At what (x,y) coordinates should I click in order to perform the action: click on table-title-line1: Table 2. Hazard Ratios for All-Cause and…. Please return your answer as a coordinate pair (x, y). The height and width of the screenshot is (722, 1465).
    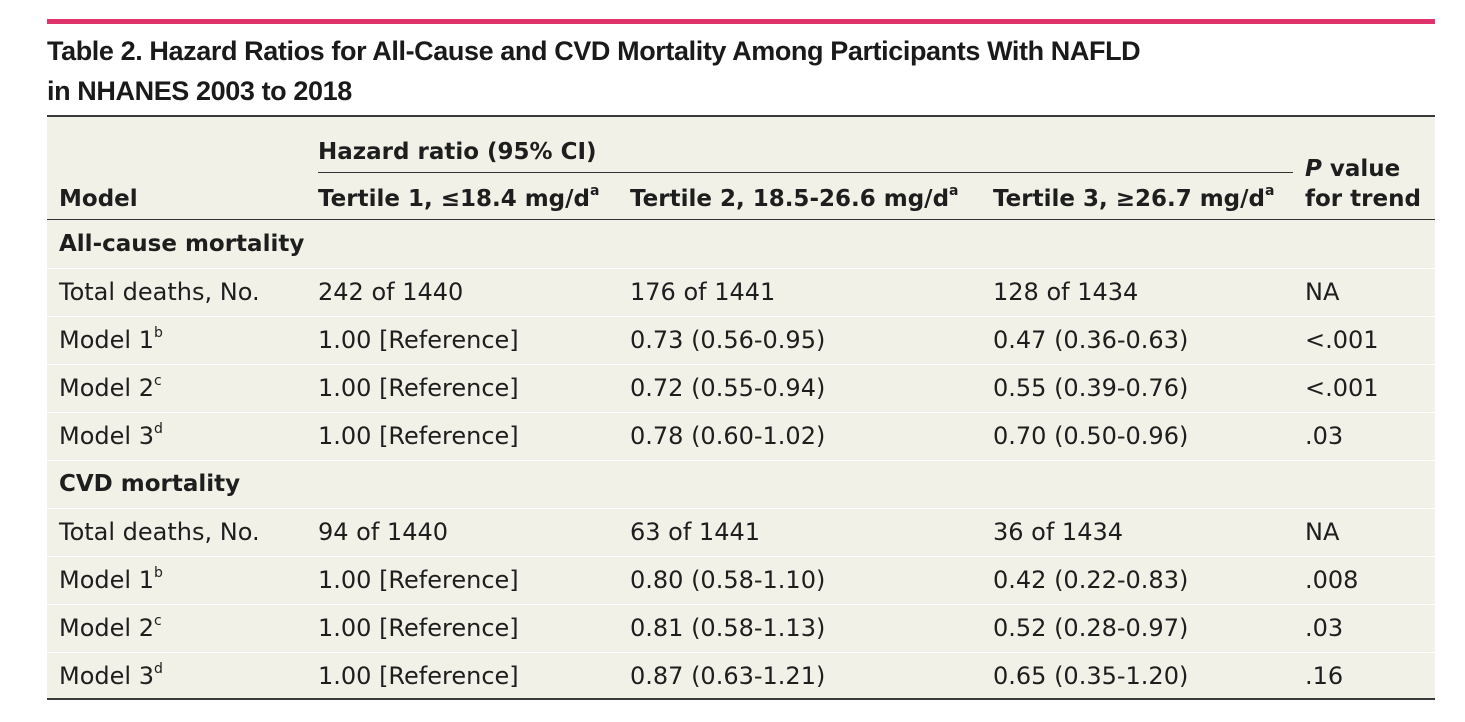
    Looking at the image, I should click on (594, 51).